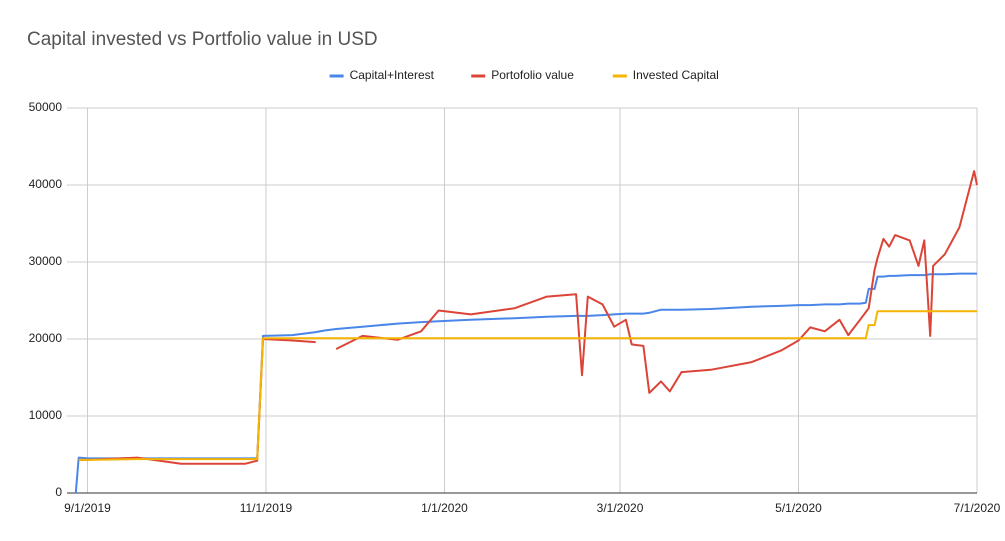 The image size is (1005, 541). Describe the element at coordinates (46, 415) in the screenshot. I see `y-tick-label: 10000` at that location.